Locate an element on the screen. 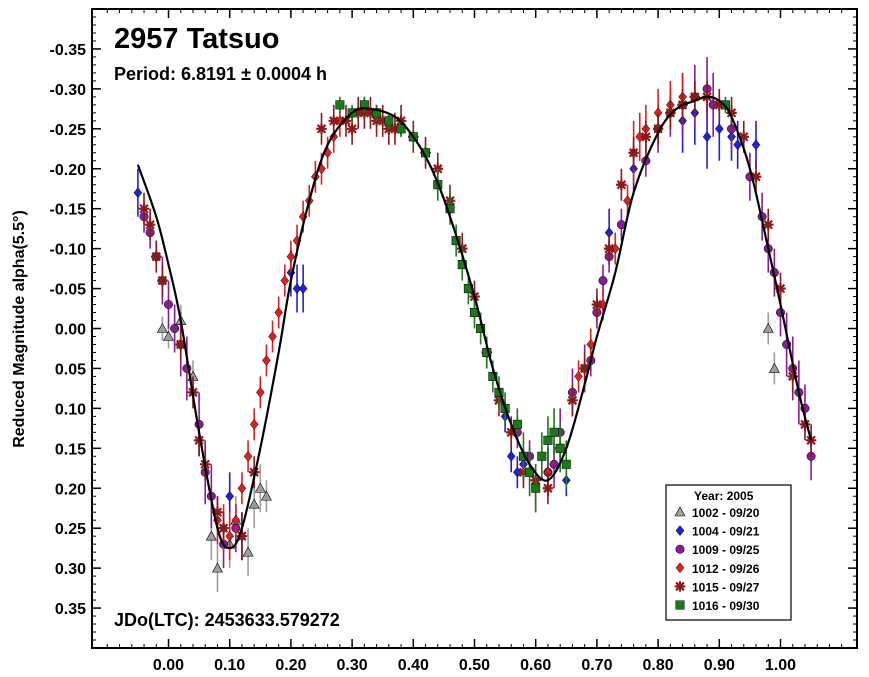 The image size is (869, 677). y-tick-label: 0.05 is located at coordinates (70, 369).